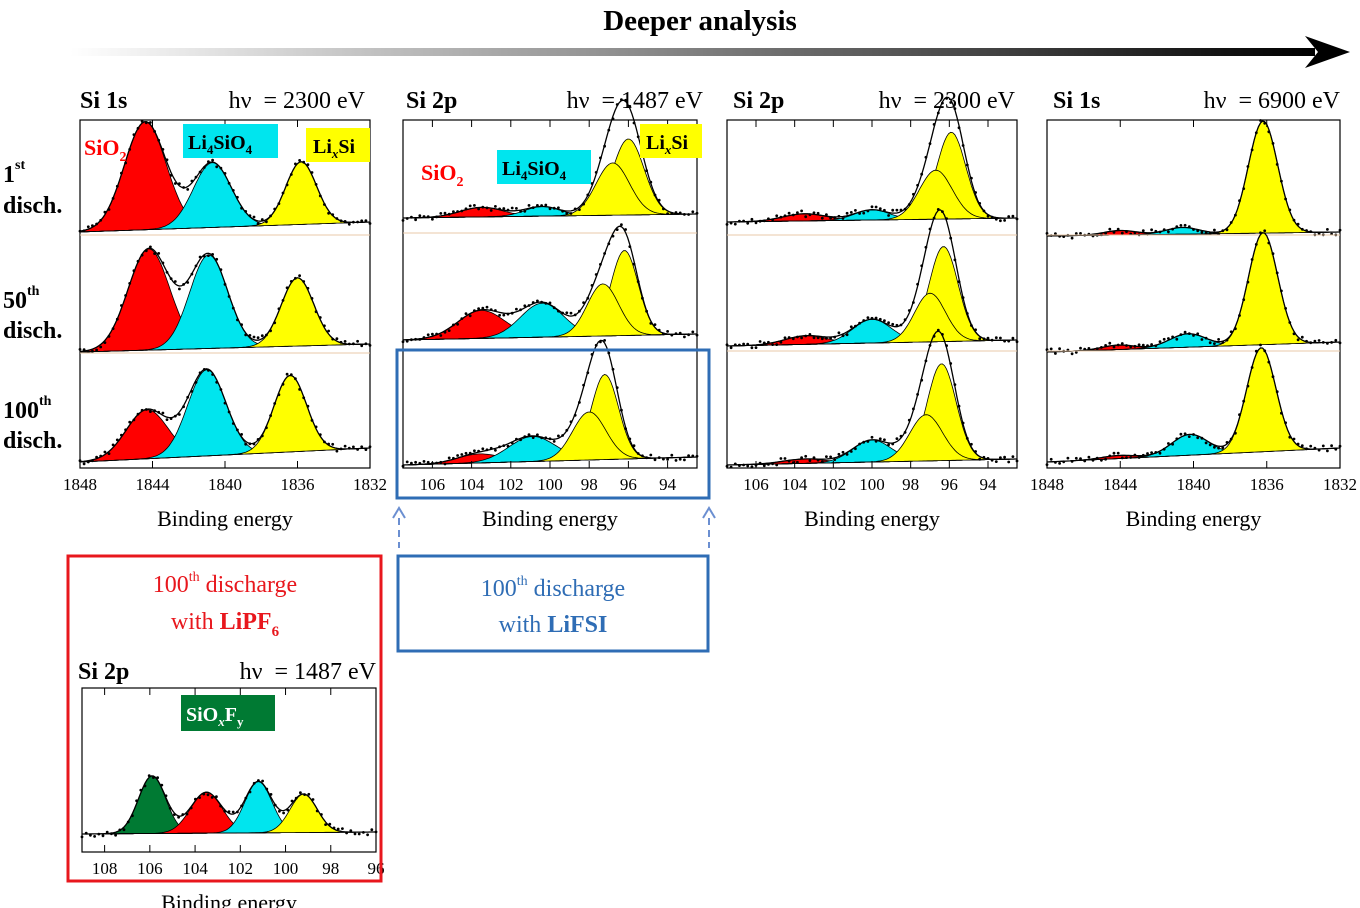 The width and height of the screenshot is (1360, 908). Describe the element at coordinates (989, 484) in the screenshot. I see `x-tick-label: 94` at that location.